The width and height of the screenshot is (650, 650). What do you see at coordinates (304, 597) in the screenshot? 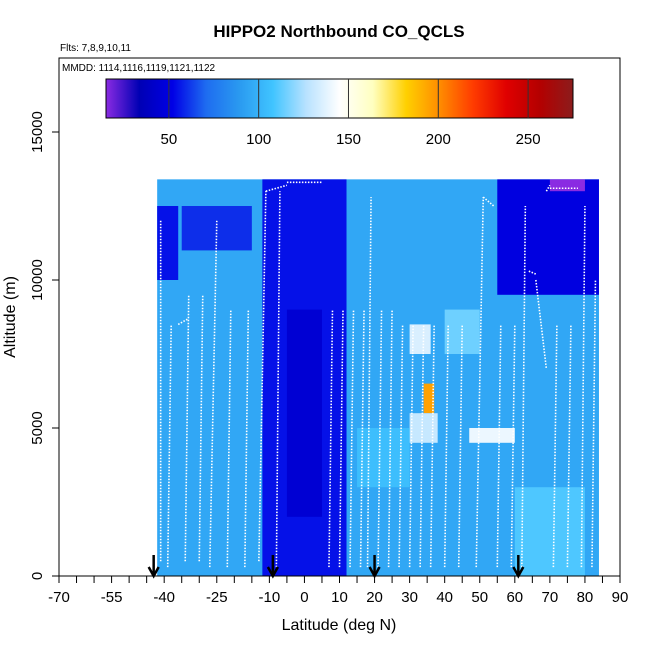
I see `x-tick-label: 0` at bounding box center [304, 597].